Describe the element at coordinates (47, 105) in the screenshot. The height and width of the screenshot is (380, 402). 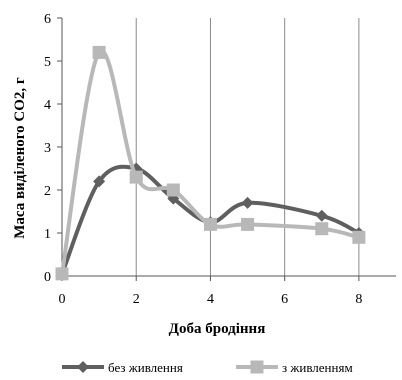
I see `y-tick-label-4: 4` at that location.